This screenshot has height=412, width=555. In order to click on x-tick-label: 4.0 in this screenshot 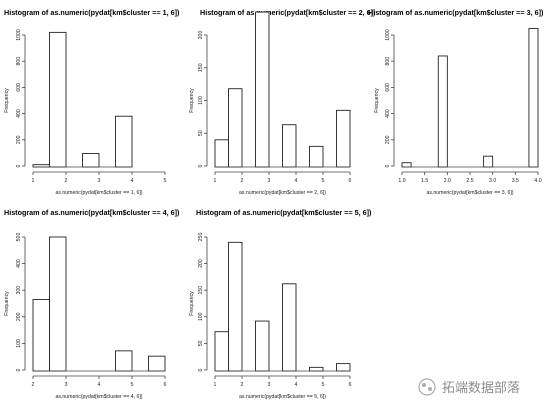, I will do `click(537, 181)`.